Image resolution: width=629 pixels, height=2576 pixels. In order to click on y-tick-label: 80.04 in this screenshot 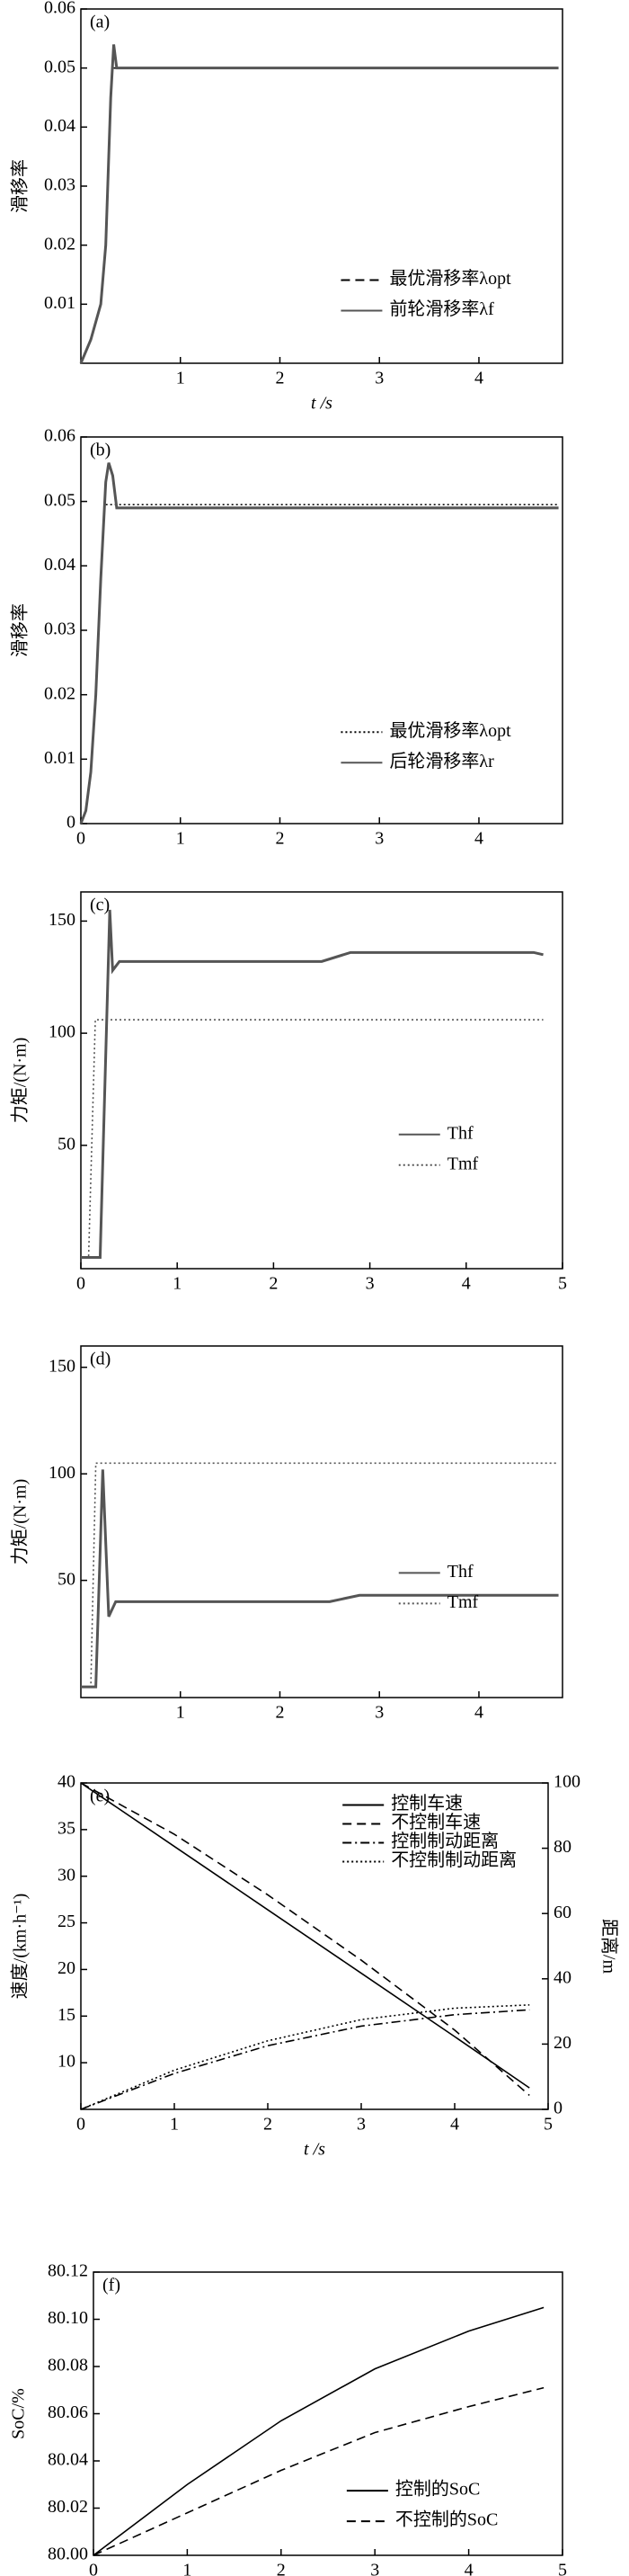, I will do `click(68, 2460)`.